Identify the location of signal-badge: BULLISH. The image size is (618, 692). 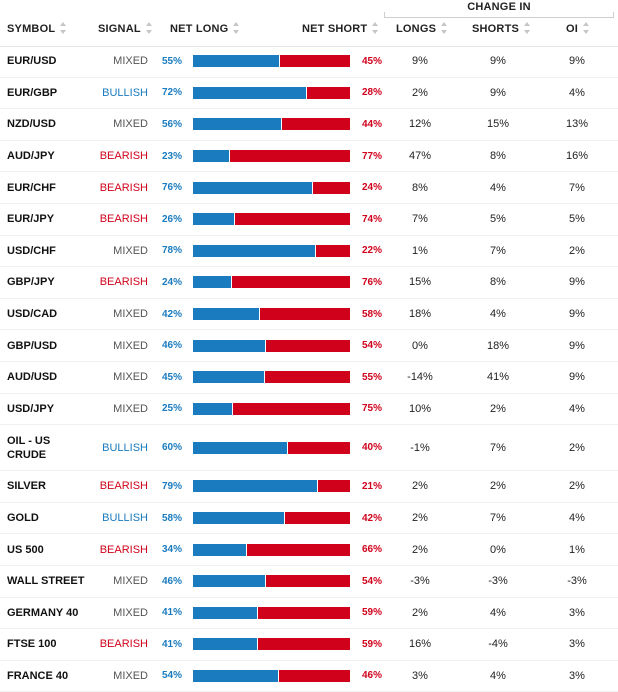
(125, 447).